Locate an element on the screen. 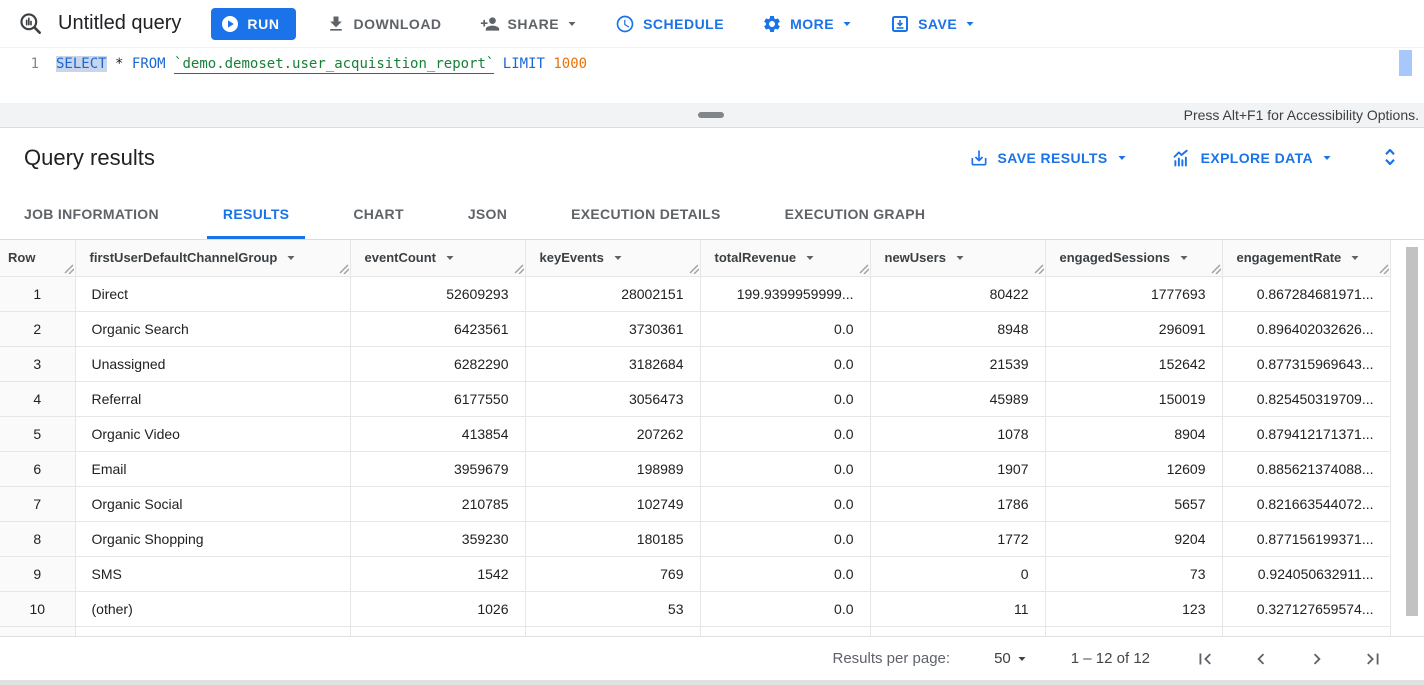 This screenshot has height=685, width=1424. tab-chart: CHART is located at coordinates (378, 213).